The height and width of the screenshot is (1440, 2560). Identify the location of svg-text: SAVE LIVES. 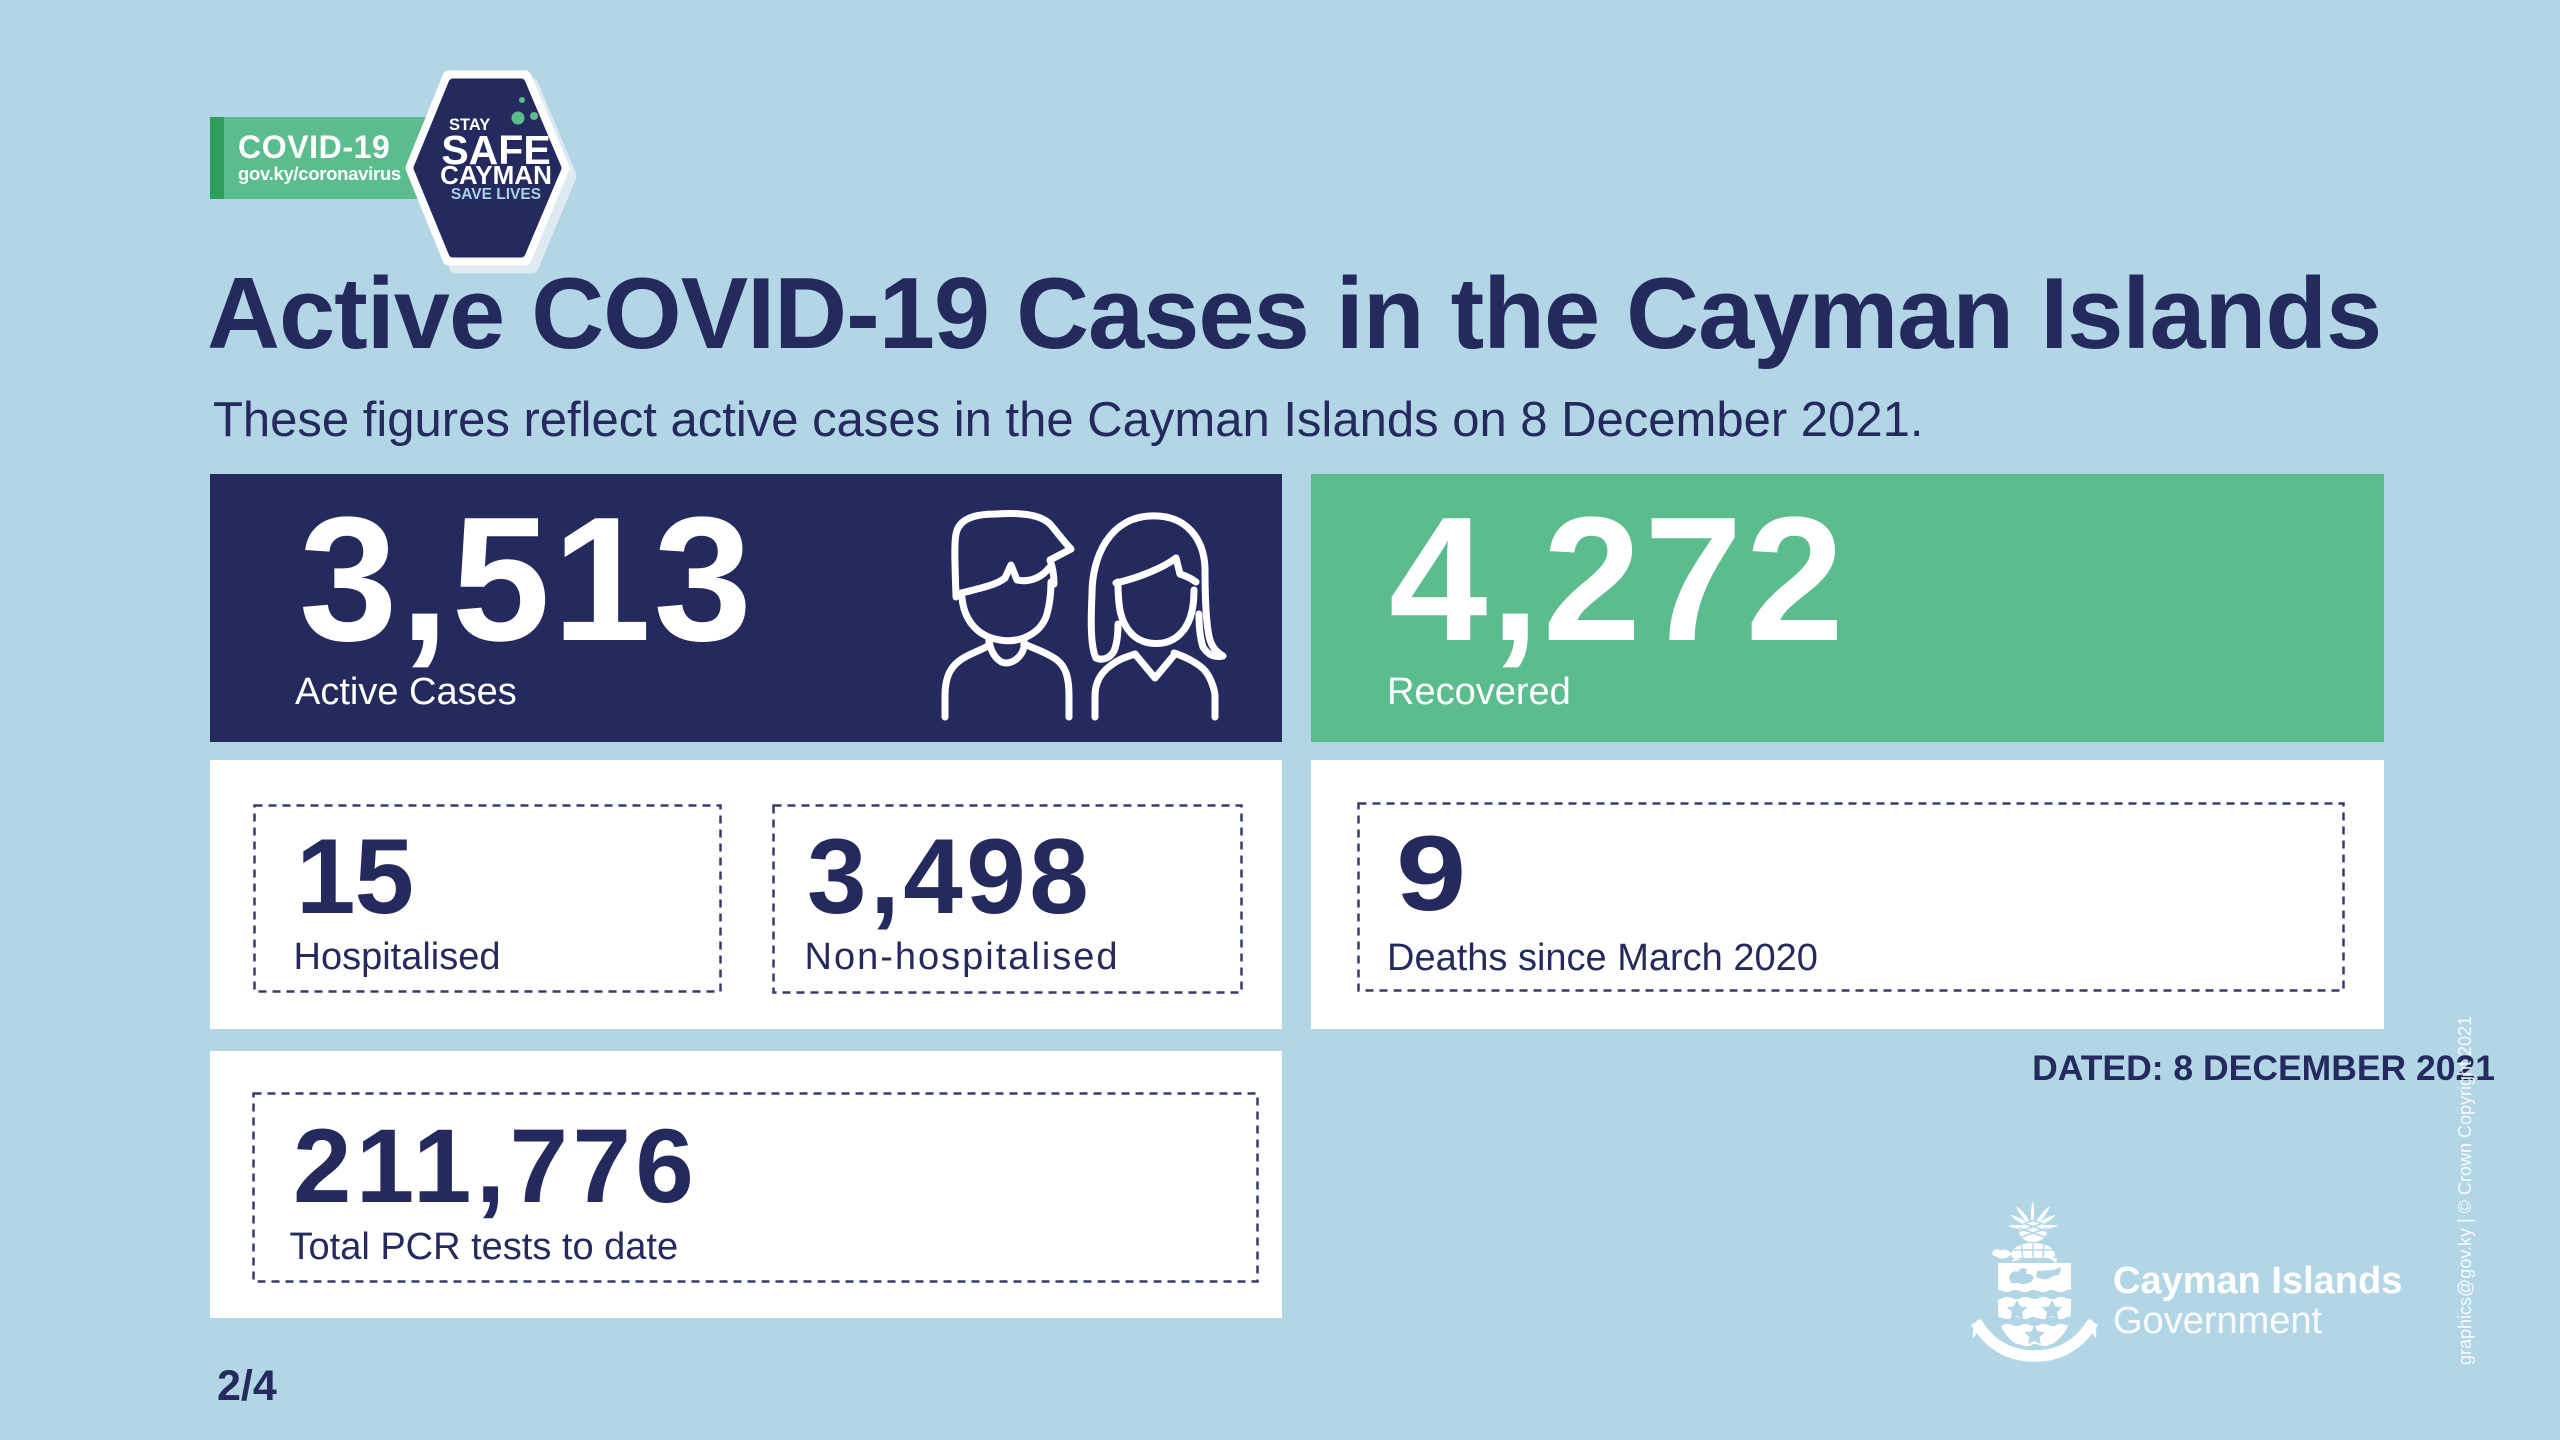
(496, 194).